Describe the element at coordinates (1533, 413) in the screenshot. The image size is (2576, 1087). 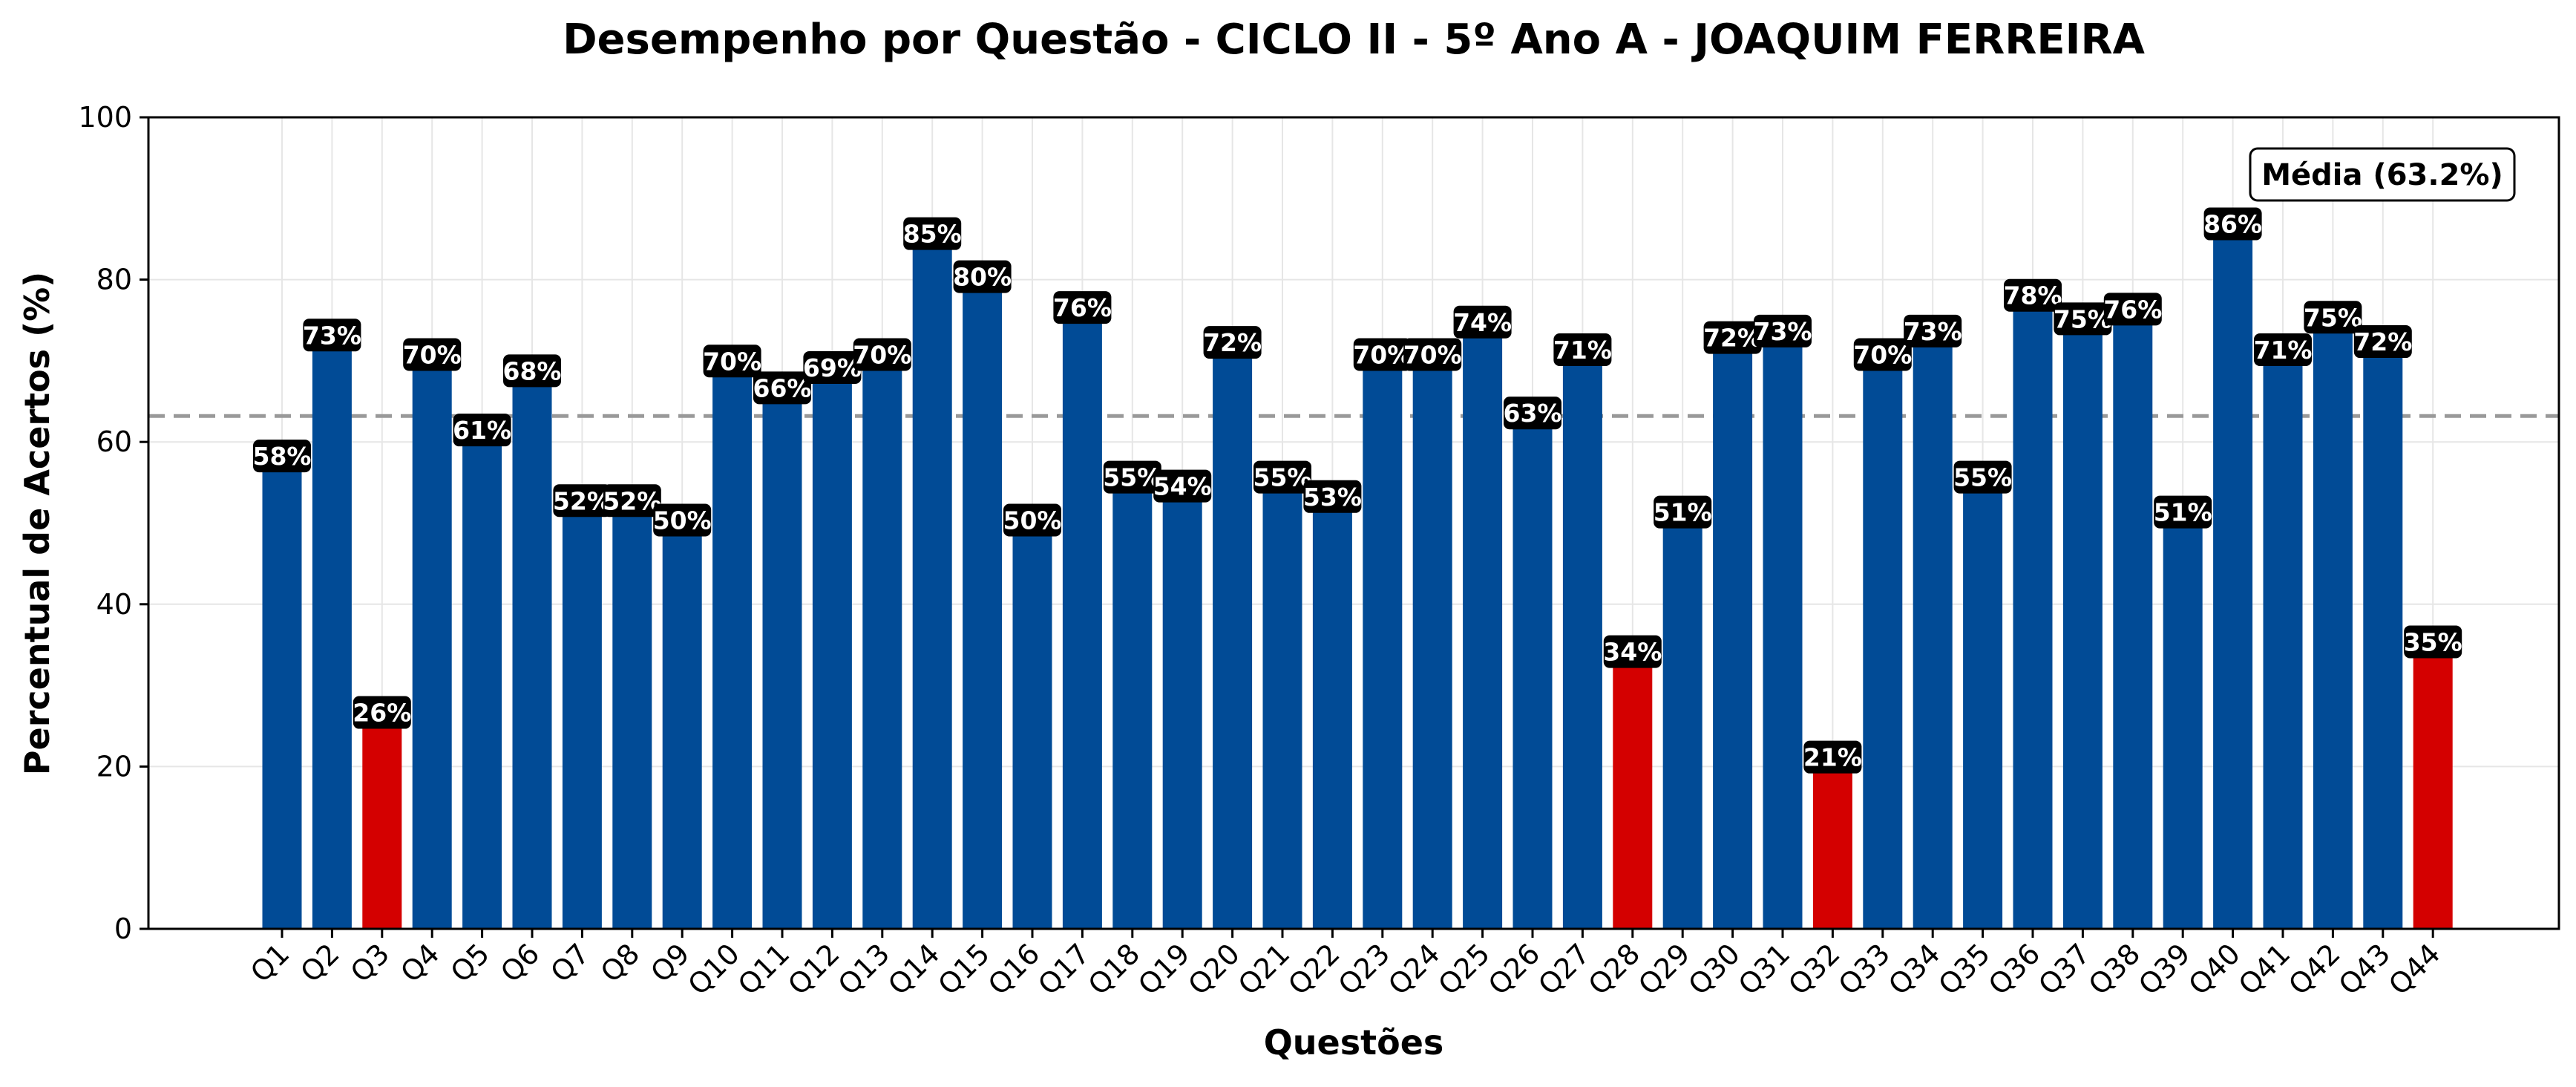
I see `bar-value-label: 63%` at that location.